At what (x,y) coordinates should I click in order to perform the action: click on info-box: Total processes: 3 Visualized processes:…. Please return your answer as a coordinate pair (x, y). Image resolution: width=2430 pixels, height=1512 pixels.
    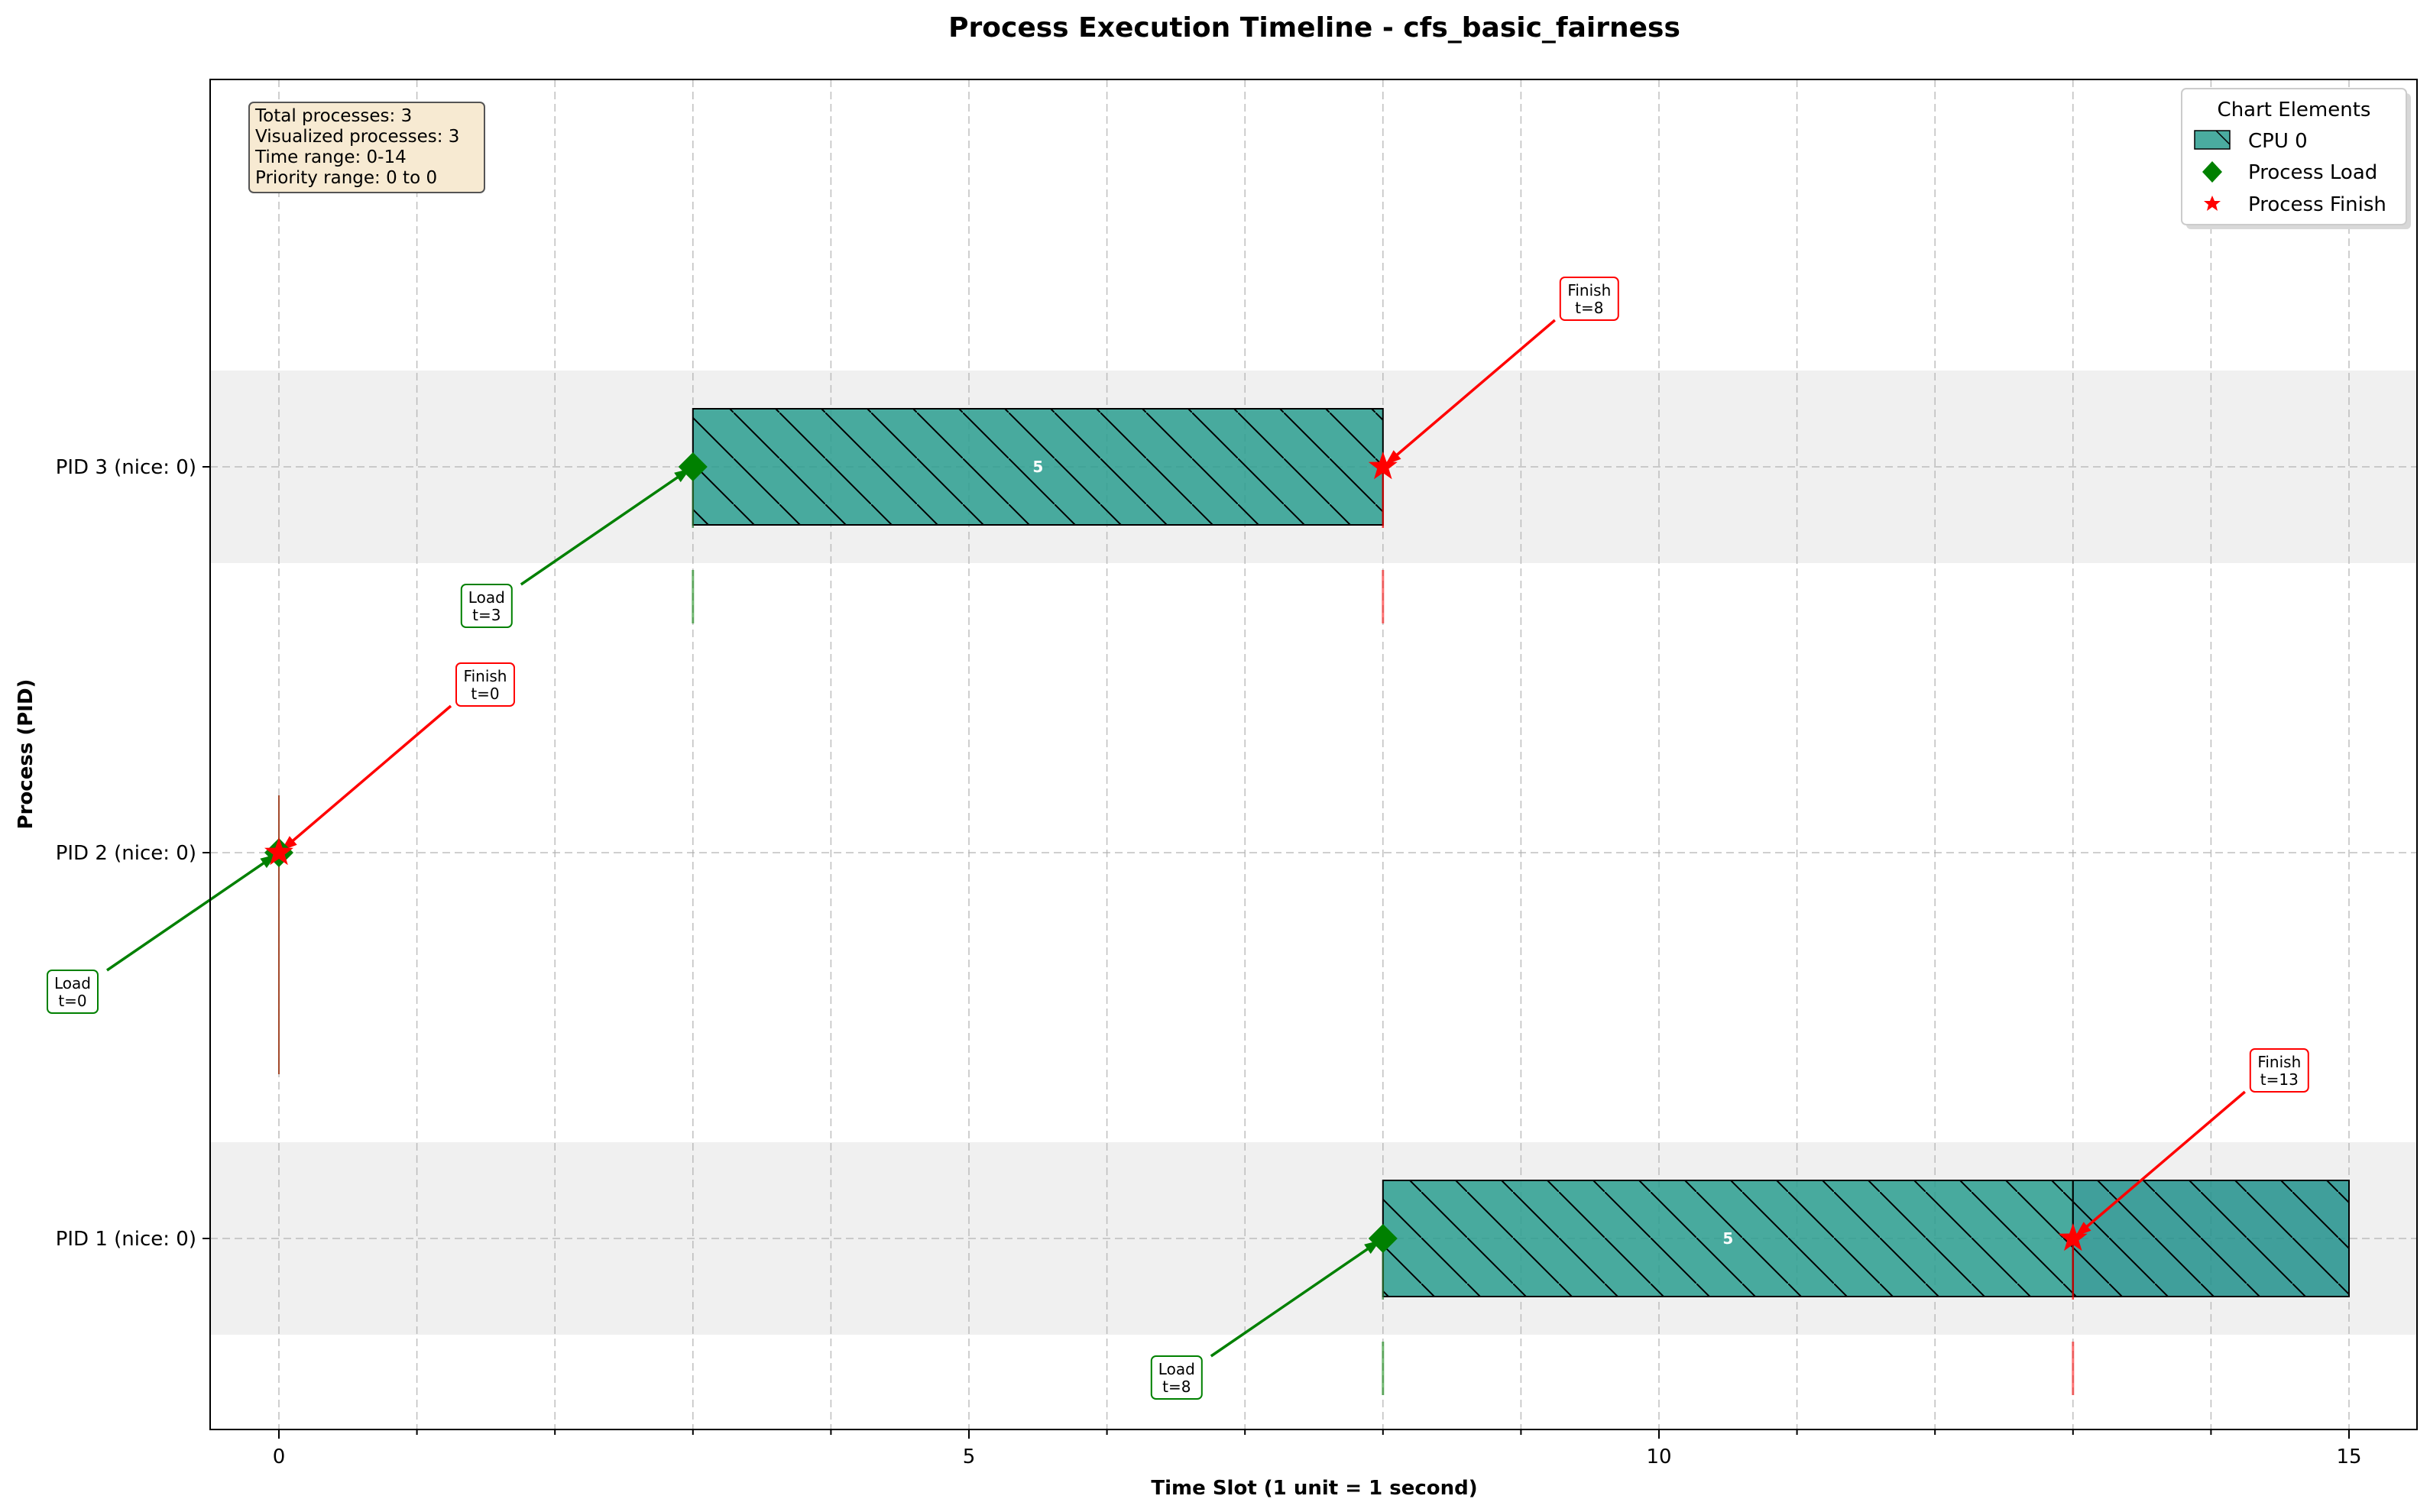
    Looking at the image, I should click on (367, 147).